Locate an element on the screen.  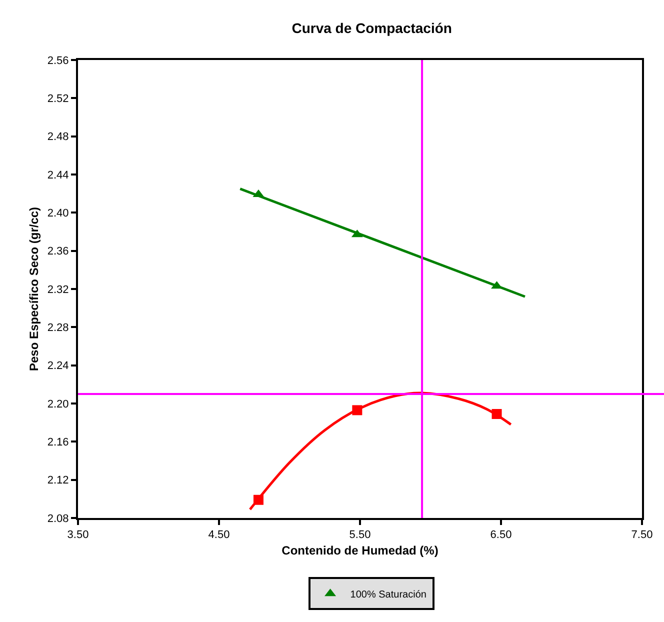
y-tick-label: 2.56 is located at coordinates (58, 60).